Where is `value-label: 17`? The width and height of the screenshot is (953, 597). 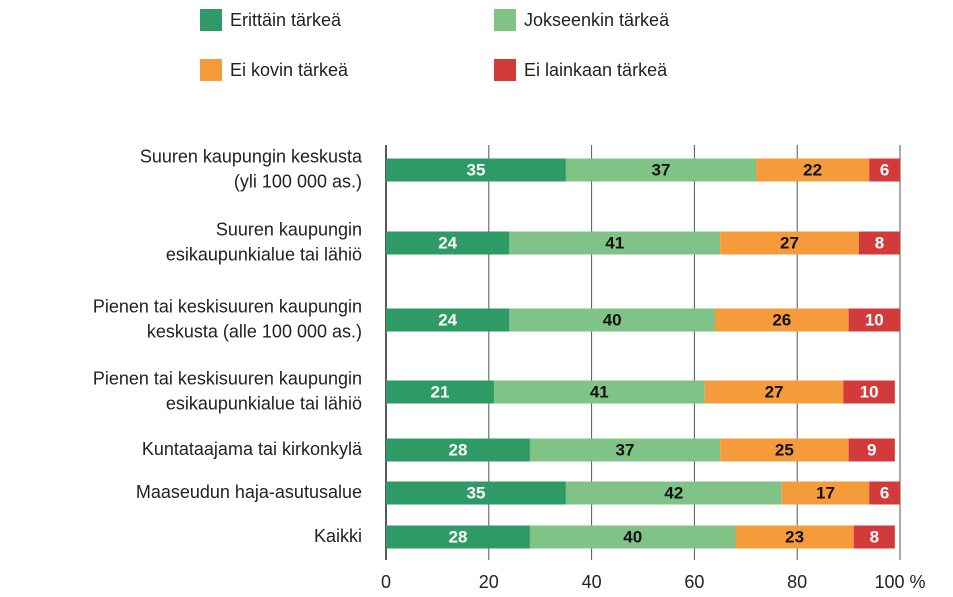
value-label: 17 is located at coordinates (825, 492).